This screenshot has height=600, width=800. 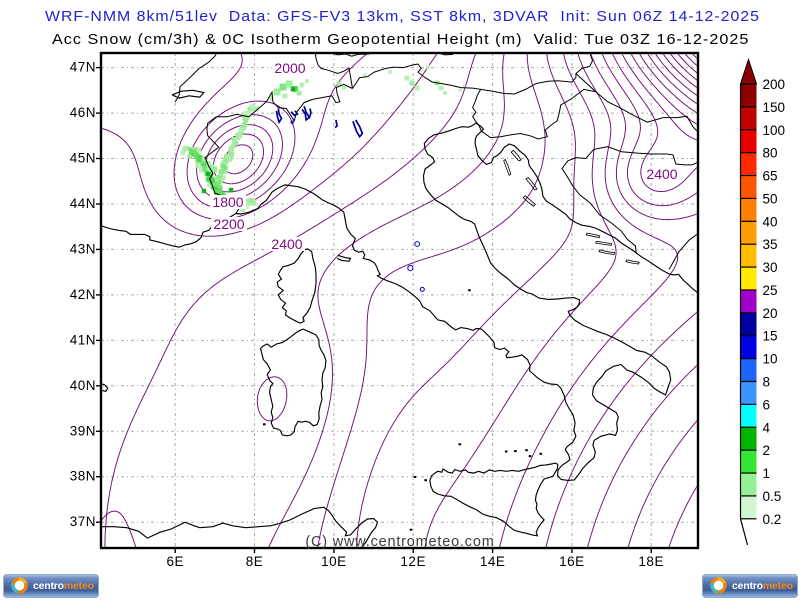 What do you see at coordinates (770, 336) in the screenshot?
I see `svg-text: 15` at bounding box center [770, 336].